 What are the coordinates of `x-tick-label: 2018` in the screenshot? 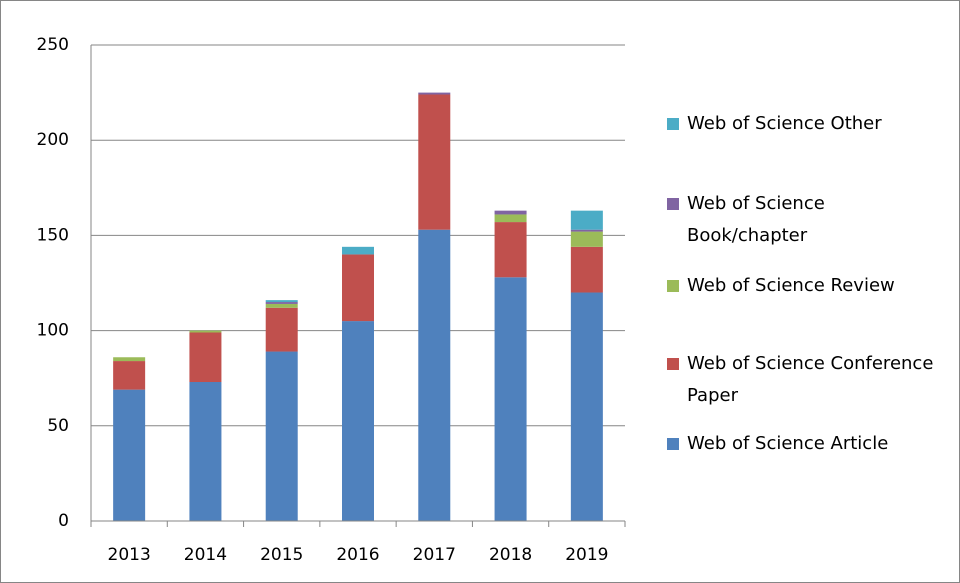 It's located at (510, 555).